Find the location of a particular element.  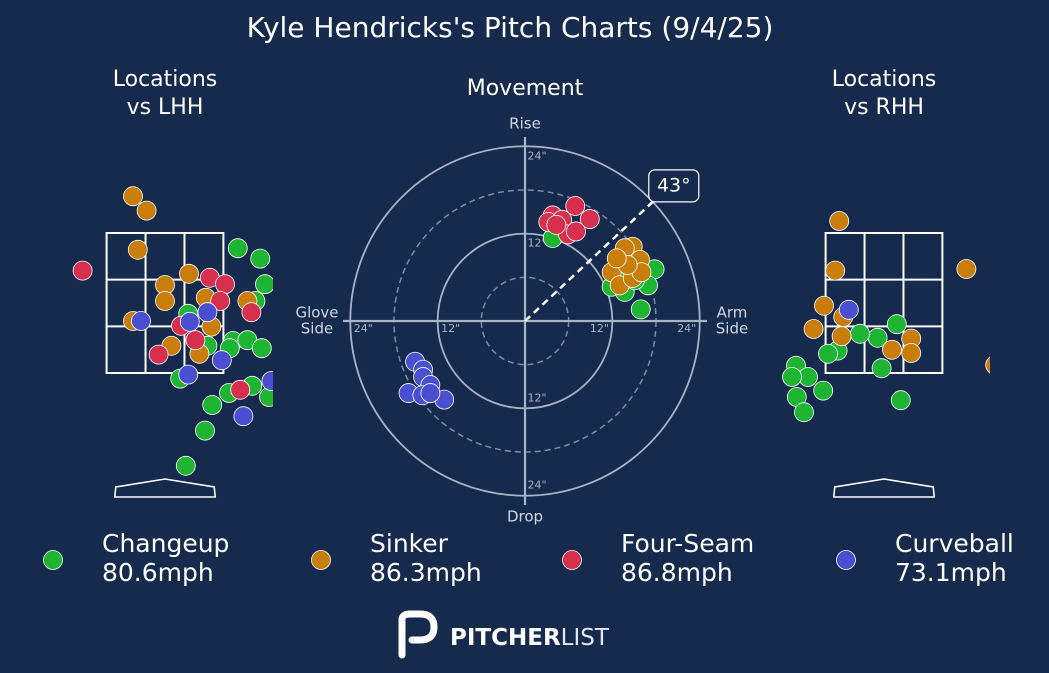

brand-bold: PITCHER is located at coordinates (505, 638).